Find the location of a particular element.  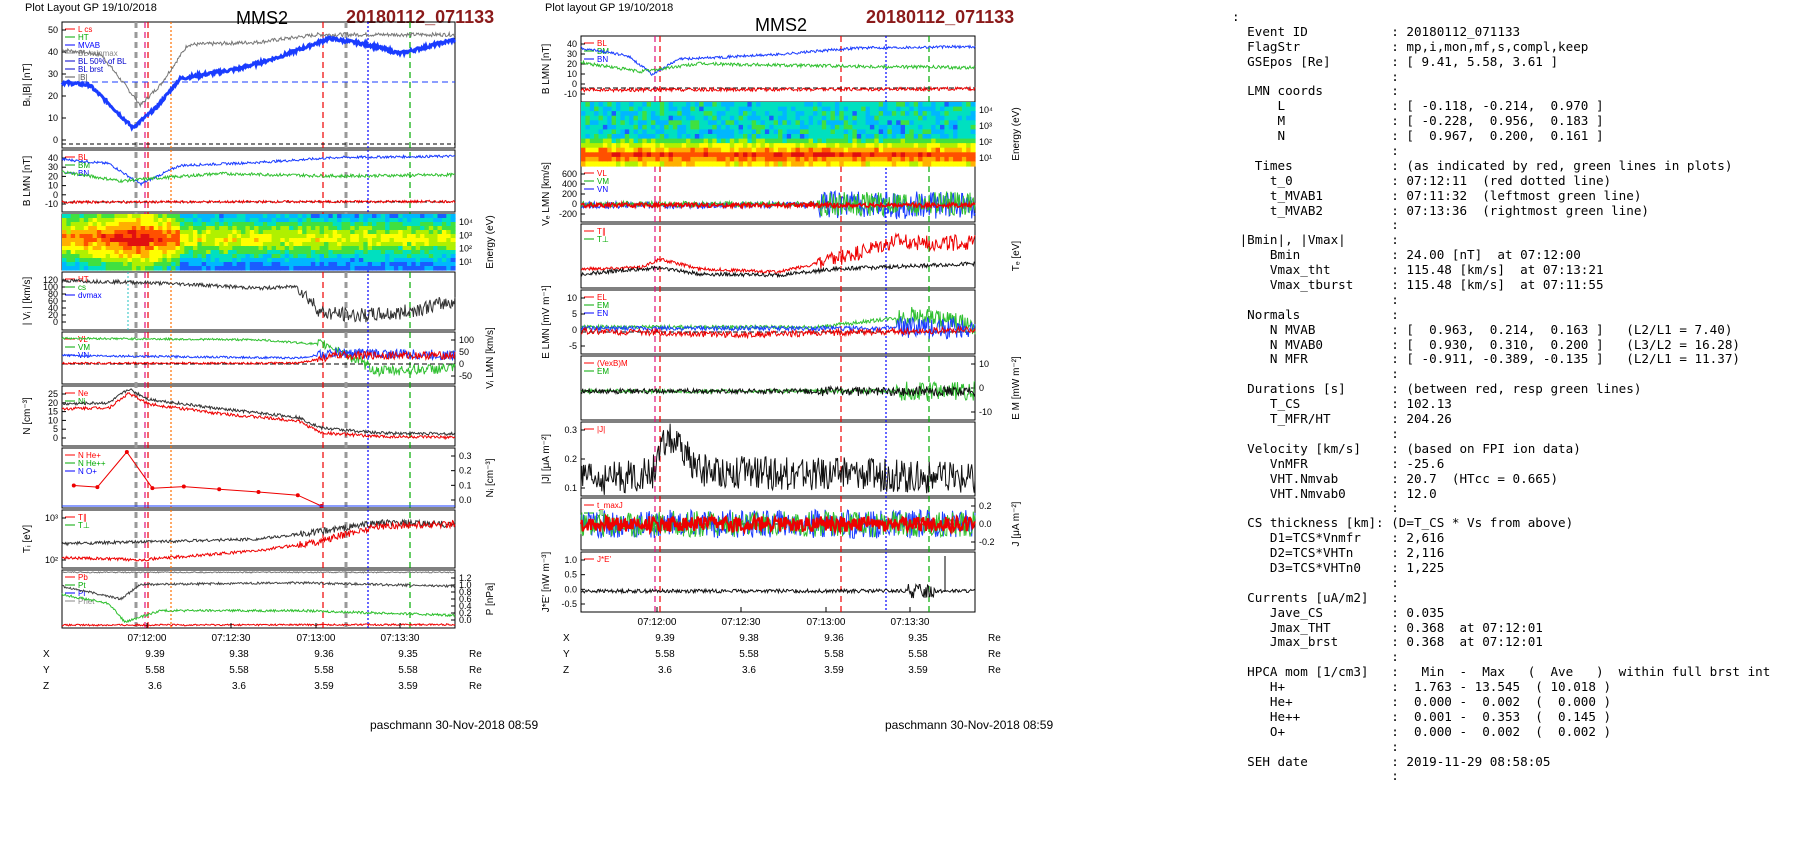

vl-series is located at coordinates (258, 357).